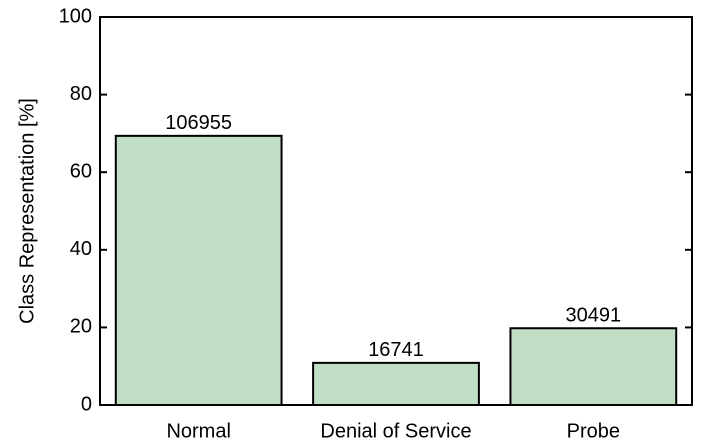 The width and height of the screenshot is (707, 446). What do you see at coordinates (81, 249) in the screenshot?
I see `y-tick-label: 40` at bounding box center [81, 249].